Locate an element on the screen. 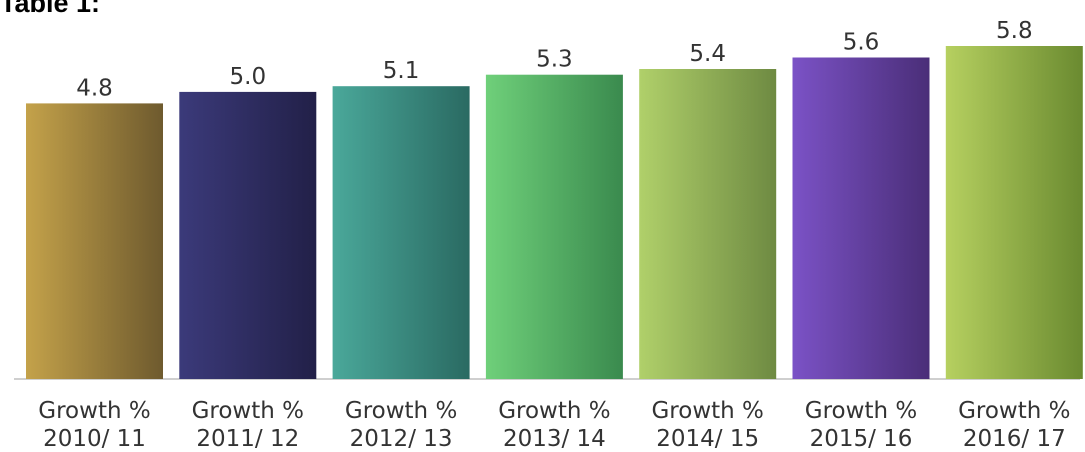 The height and width of the screenshot is (452, 1085). value-label-2: 5.1 is located at coordinates (401, 71).